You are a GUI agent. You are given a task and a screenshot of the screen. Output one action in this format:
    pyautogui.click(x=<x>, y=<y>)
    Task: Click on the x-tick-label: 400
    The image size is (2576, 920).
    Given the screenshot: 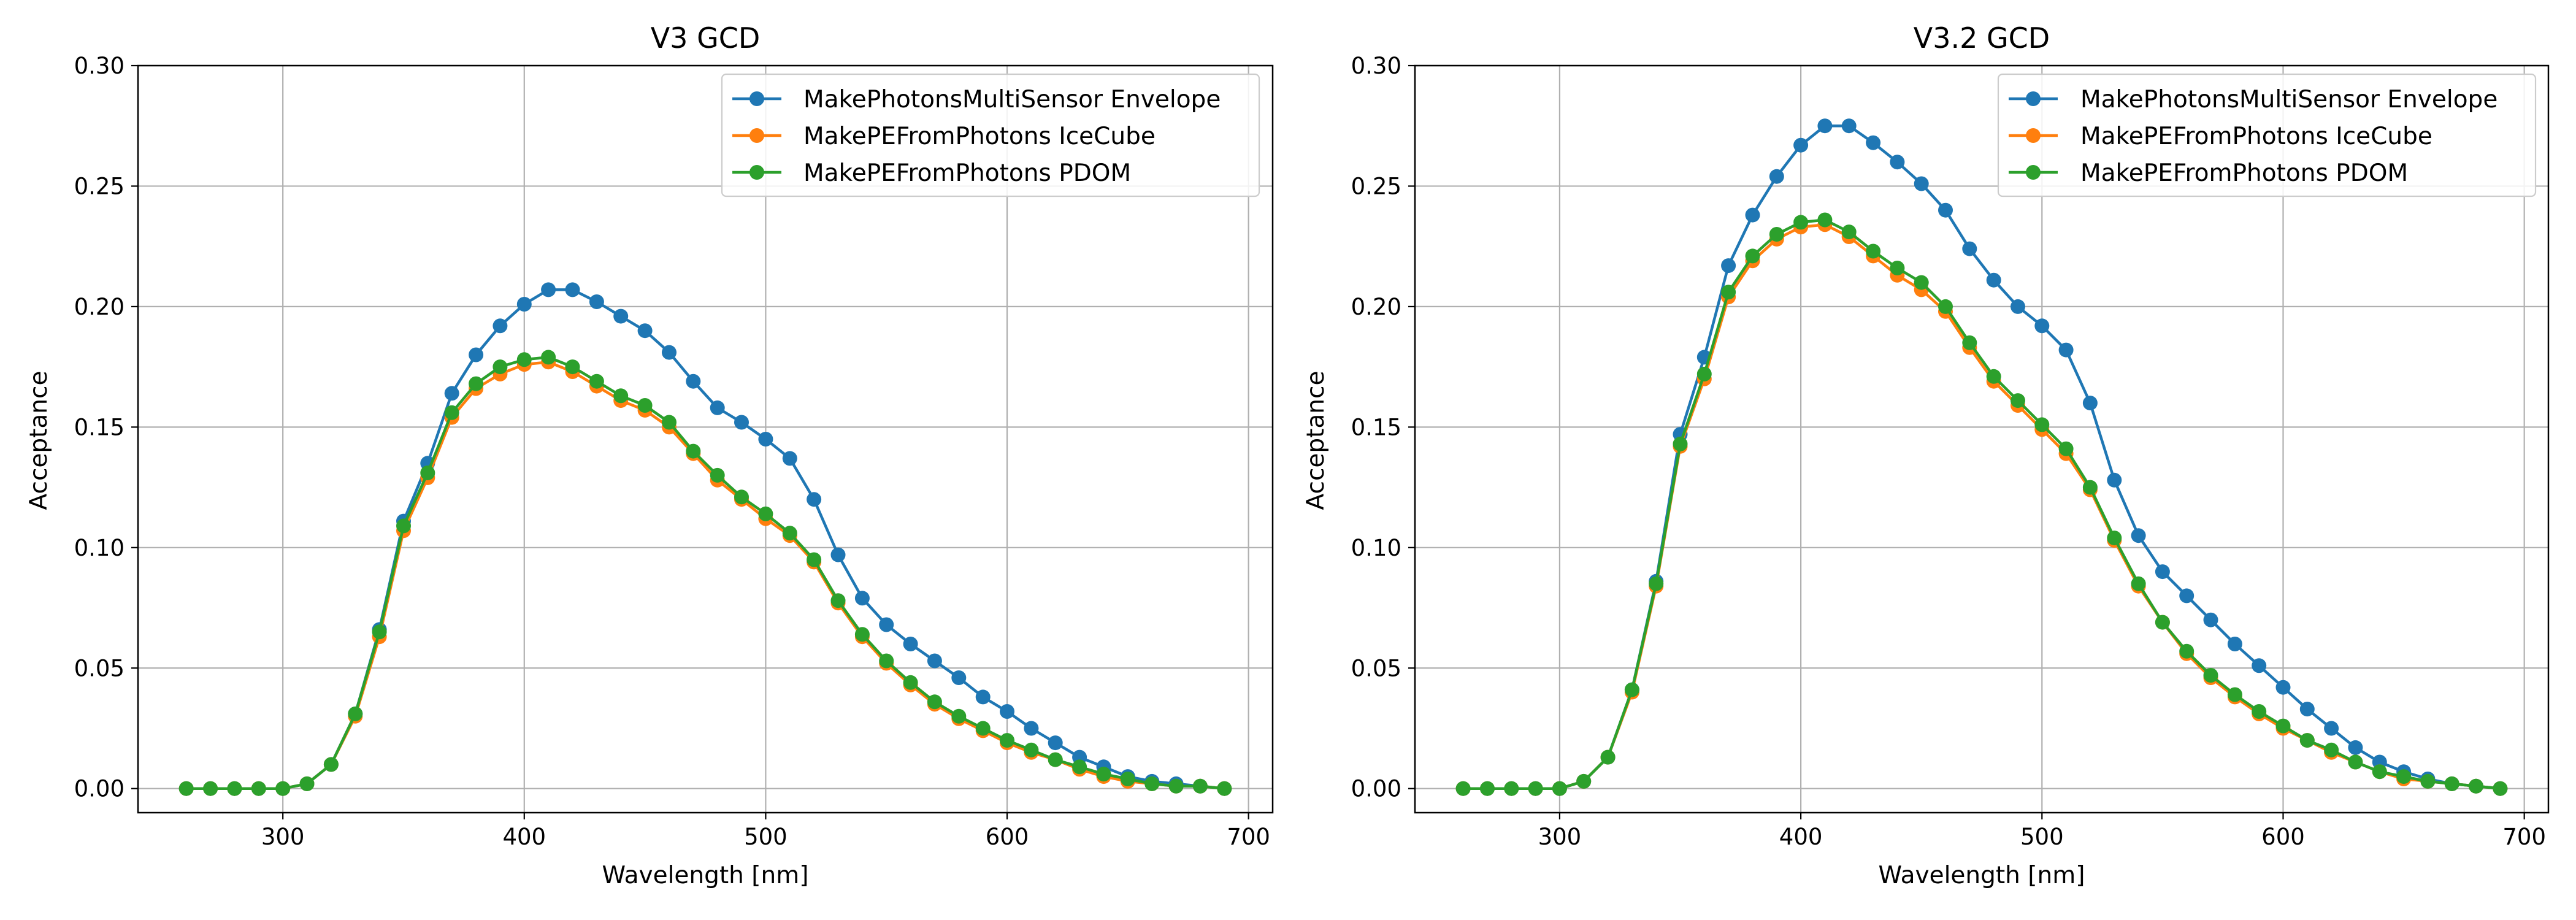 What is the action you would take?
    pyautogui.click(x=524, y=837)
    